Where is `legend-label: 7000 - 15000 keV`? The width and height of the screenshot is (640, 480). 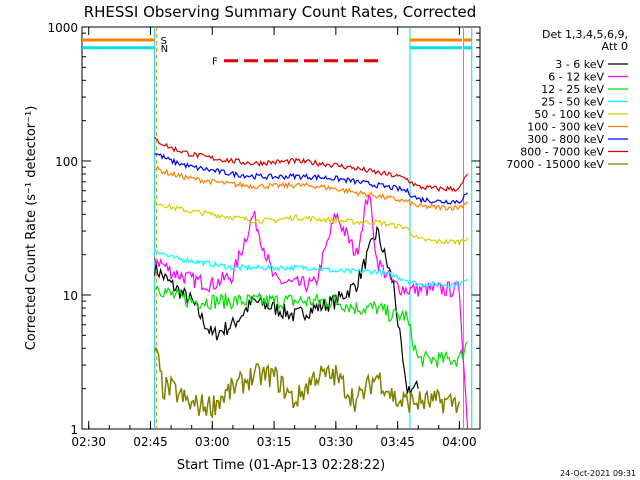 legend-label: 7000 - 15000 keV is located at coordinates (555, 164).